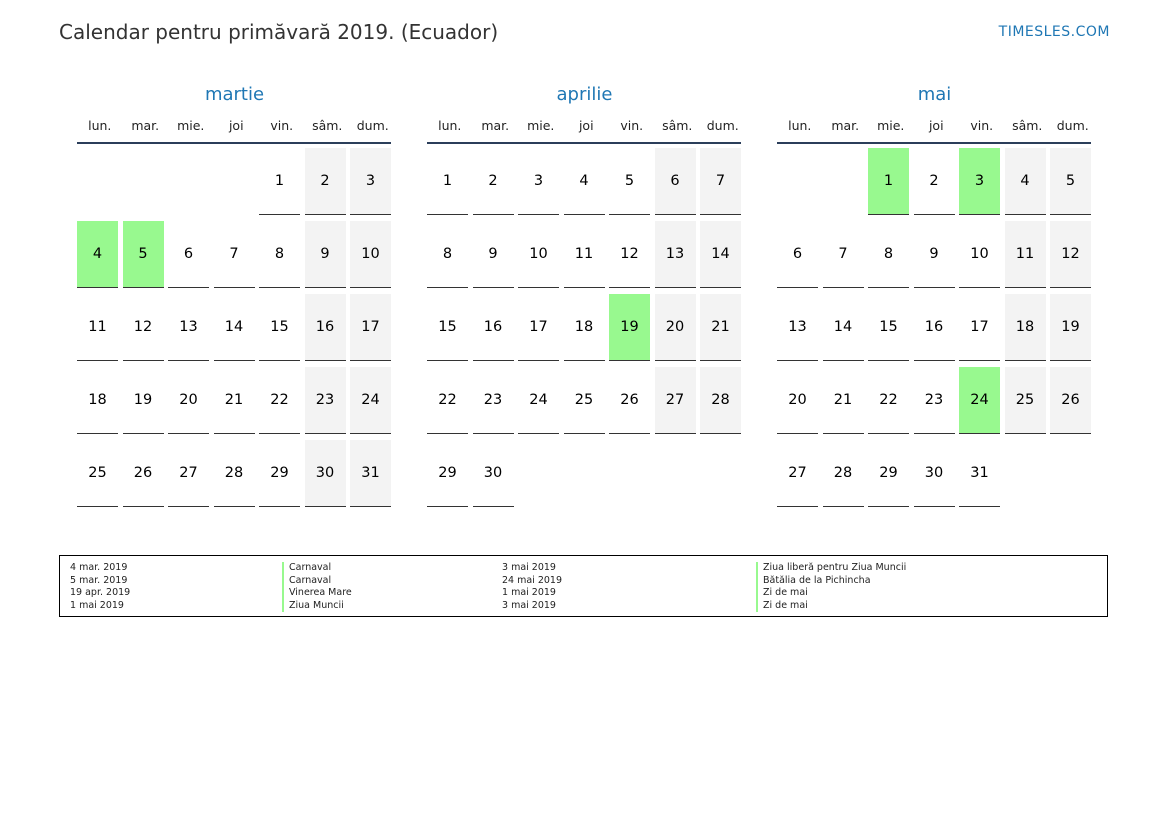  I want to click on legend-date: 5 mar. 2019, so click(99, 580).